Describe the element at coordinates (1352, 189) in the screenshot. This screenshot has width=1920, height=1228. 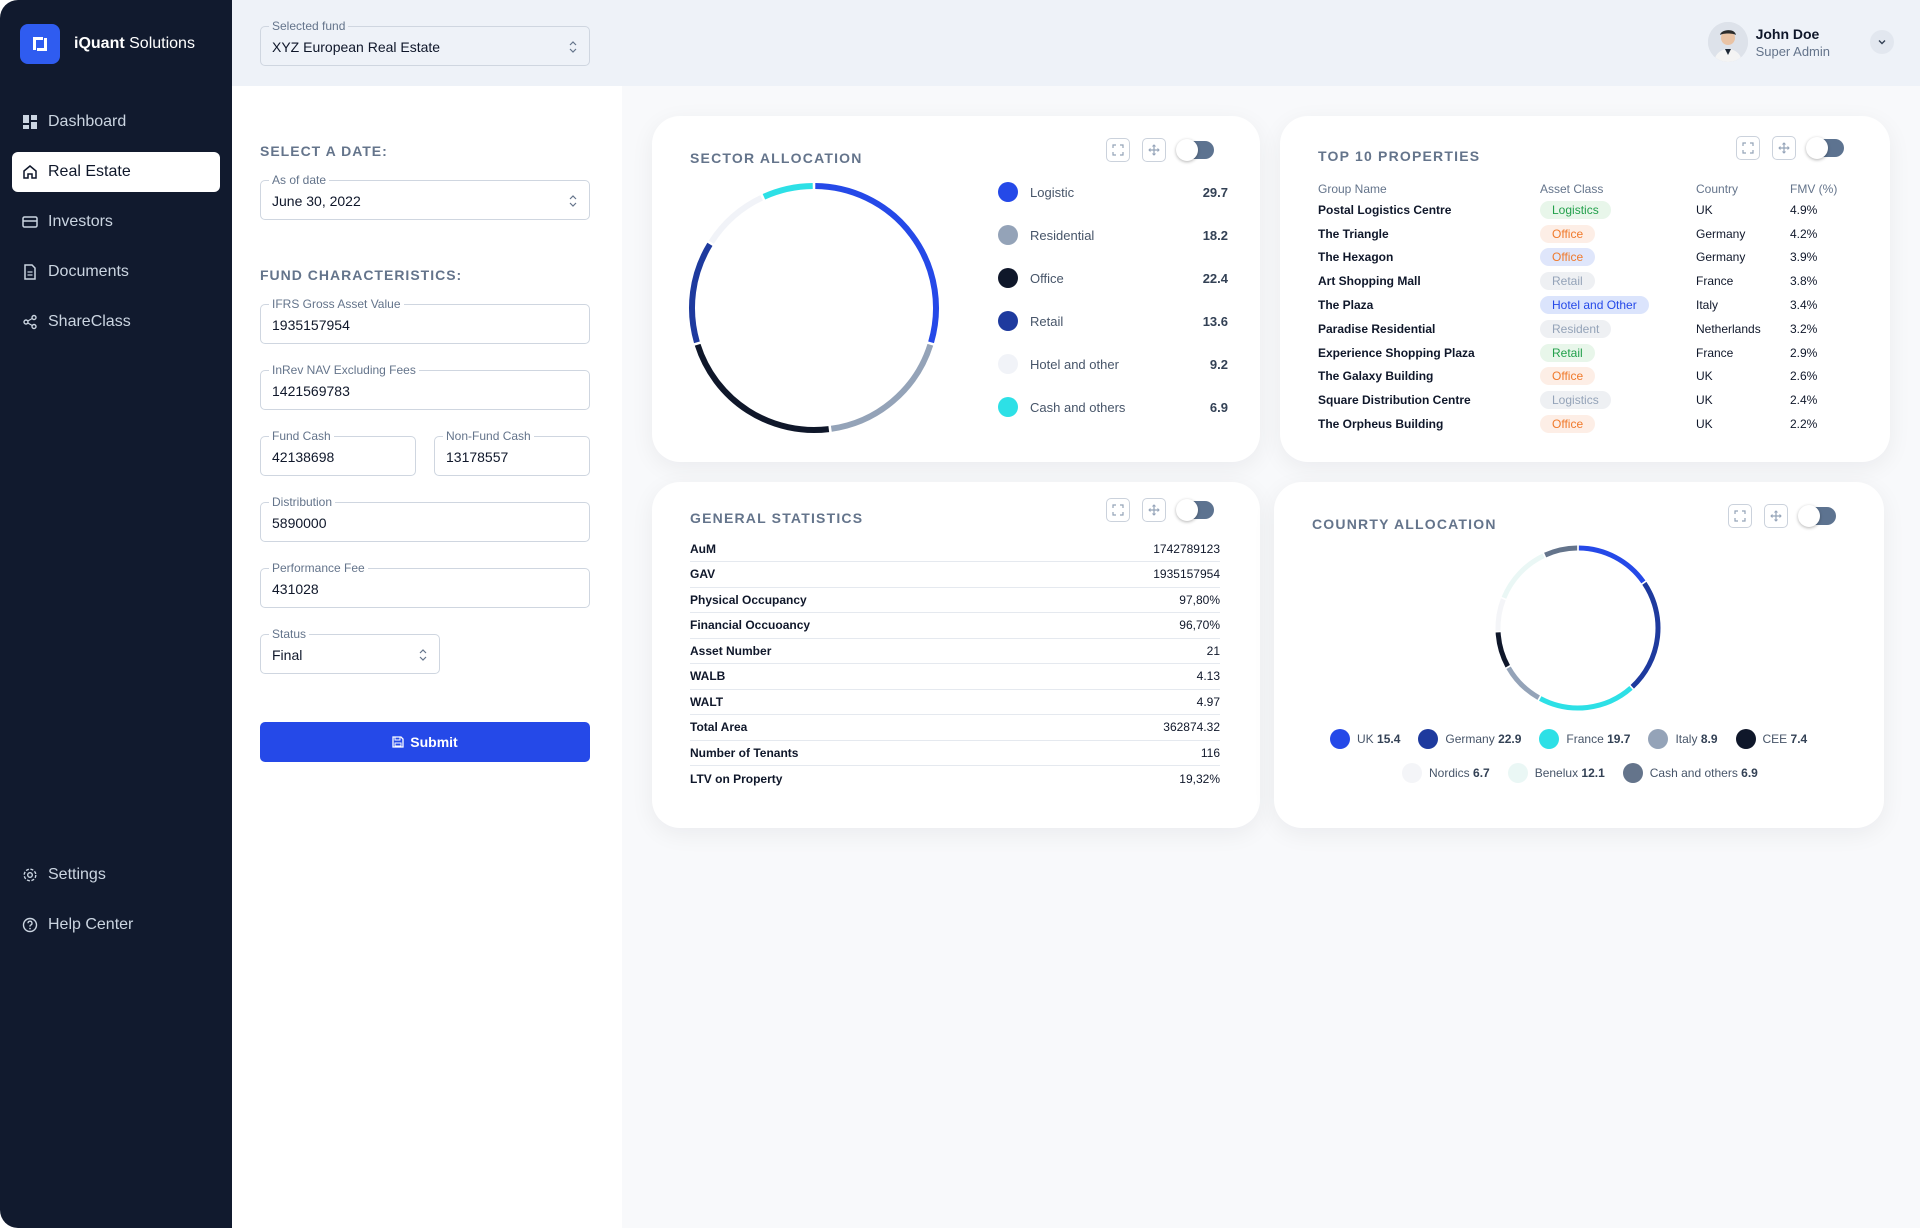
I see `column-header: Group Name` at that location.